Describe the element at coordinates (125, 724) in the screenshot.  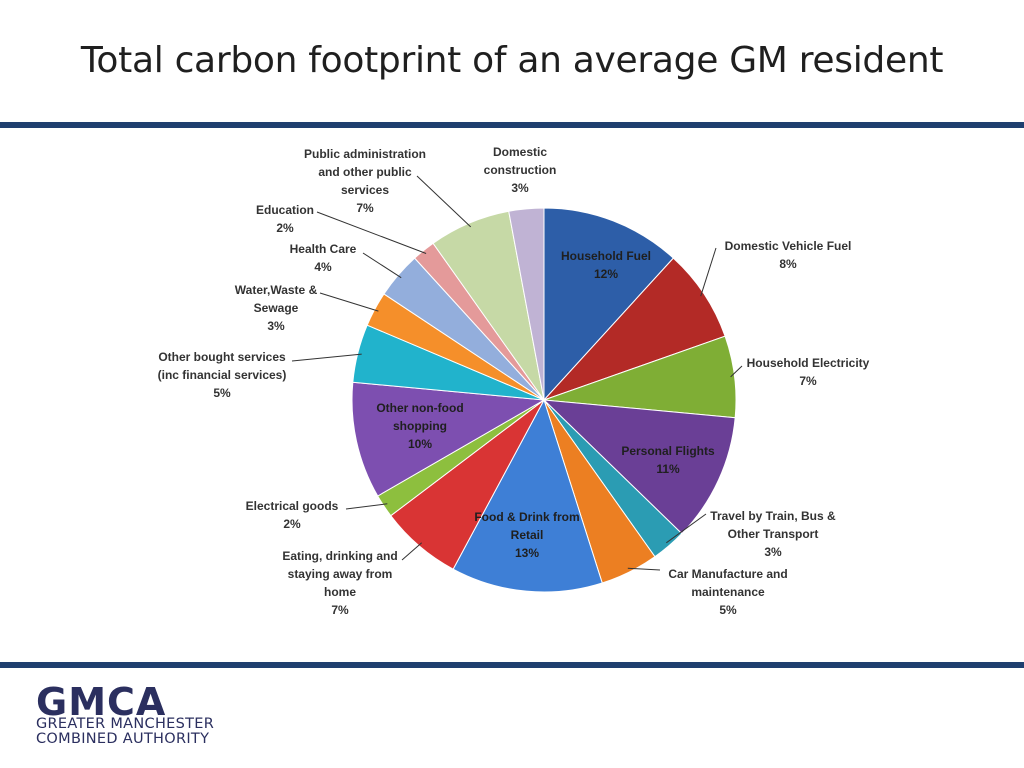
I see `gmca-logo-line-1: GREATER MANCHESTER` at that location.